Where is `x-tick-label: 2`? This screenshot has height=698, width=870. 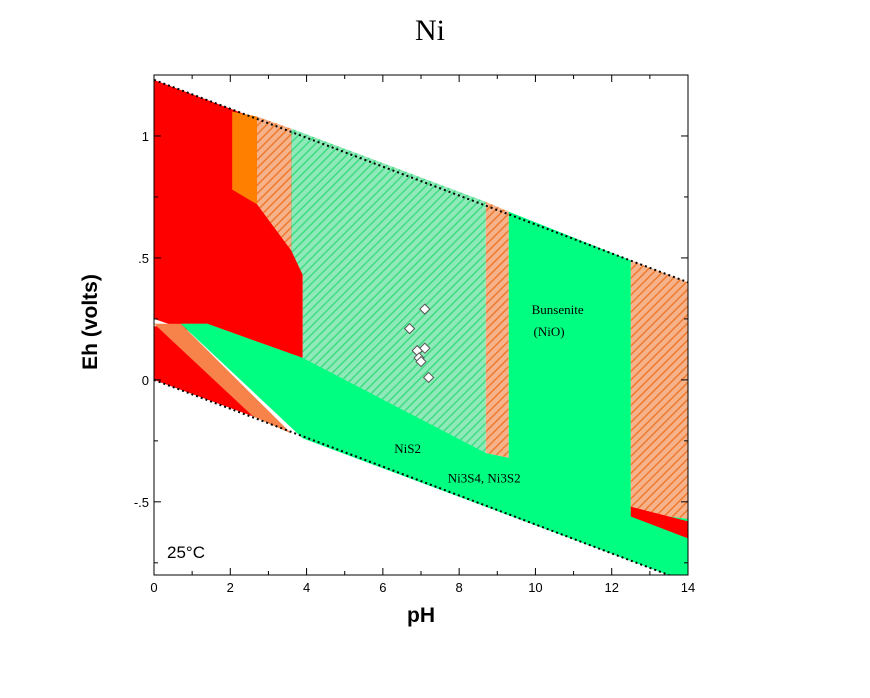 x-tick-label: 2 is located at coordinates (230, 587).